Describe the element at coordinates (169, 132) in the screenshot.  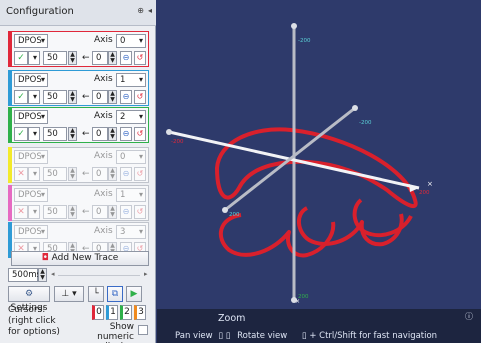
I see `axis-endpoint-left` at that location.